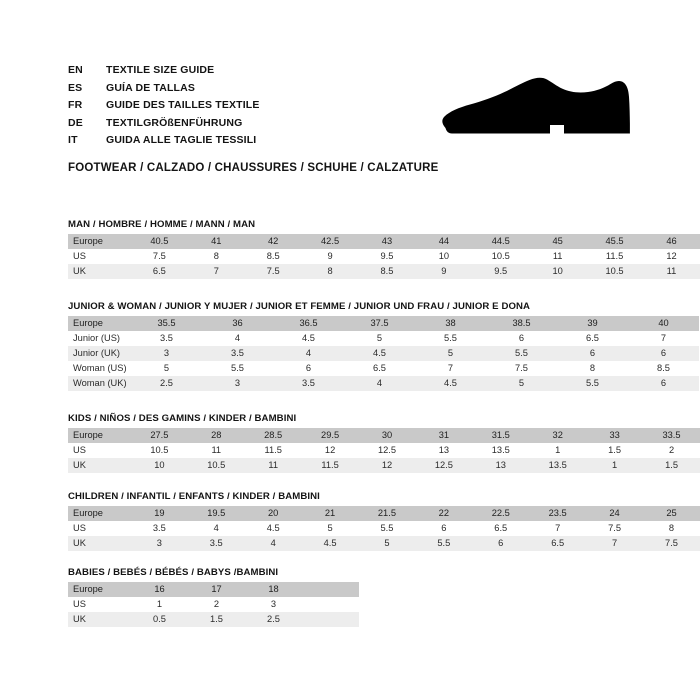  I want to click on table-row: US 3.5 4 4.5 5 5.5 6 6.5 7 7.5 8, so click(384, 528).